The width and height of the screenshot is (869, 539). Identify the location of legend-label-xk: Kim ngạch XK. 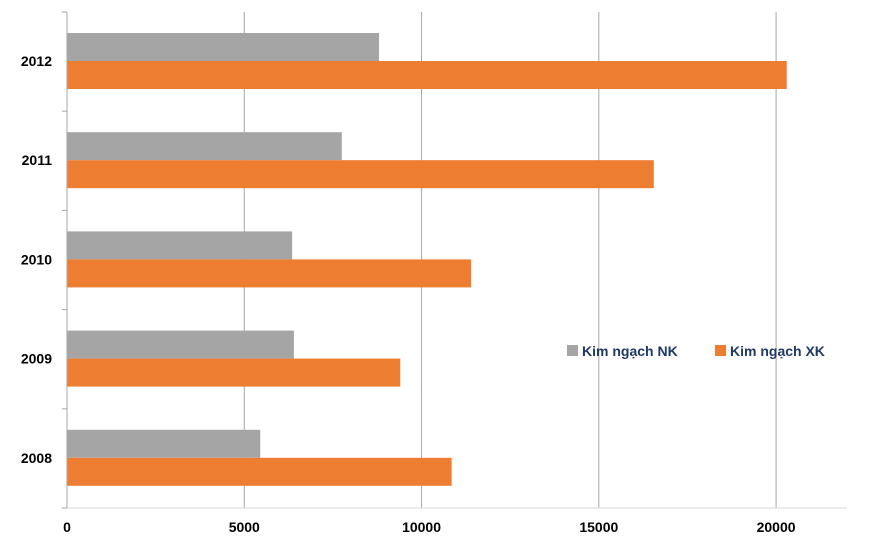
(777, 351).